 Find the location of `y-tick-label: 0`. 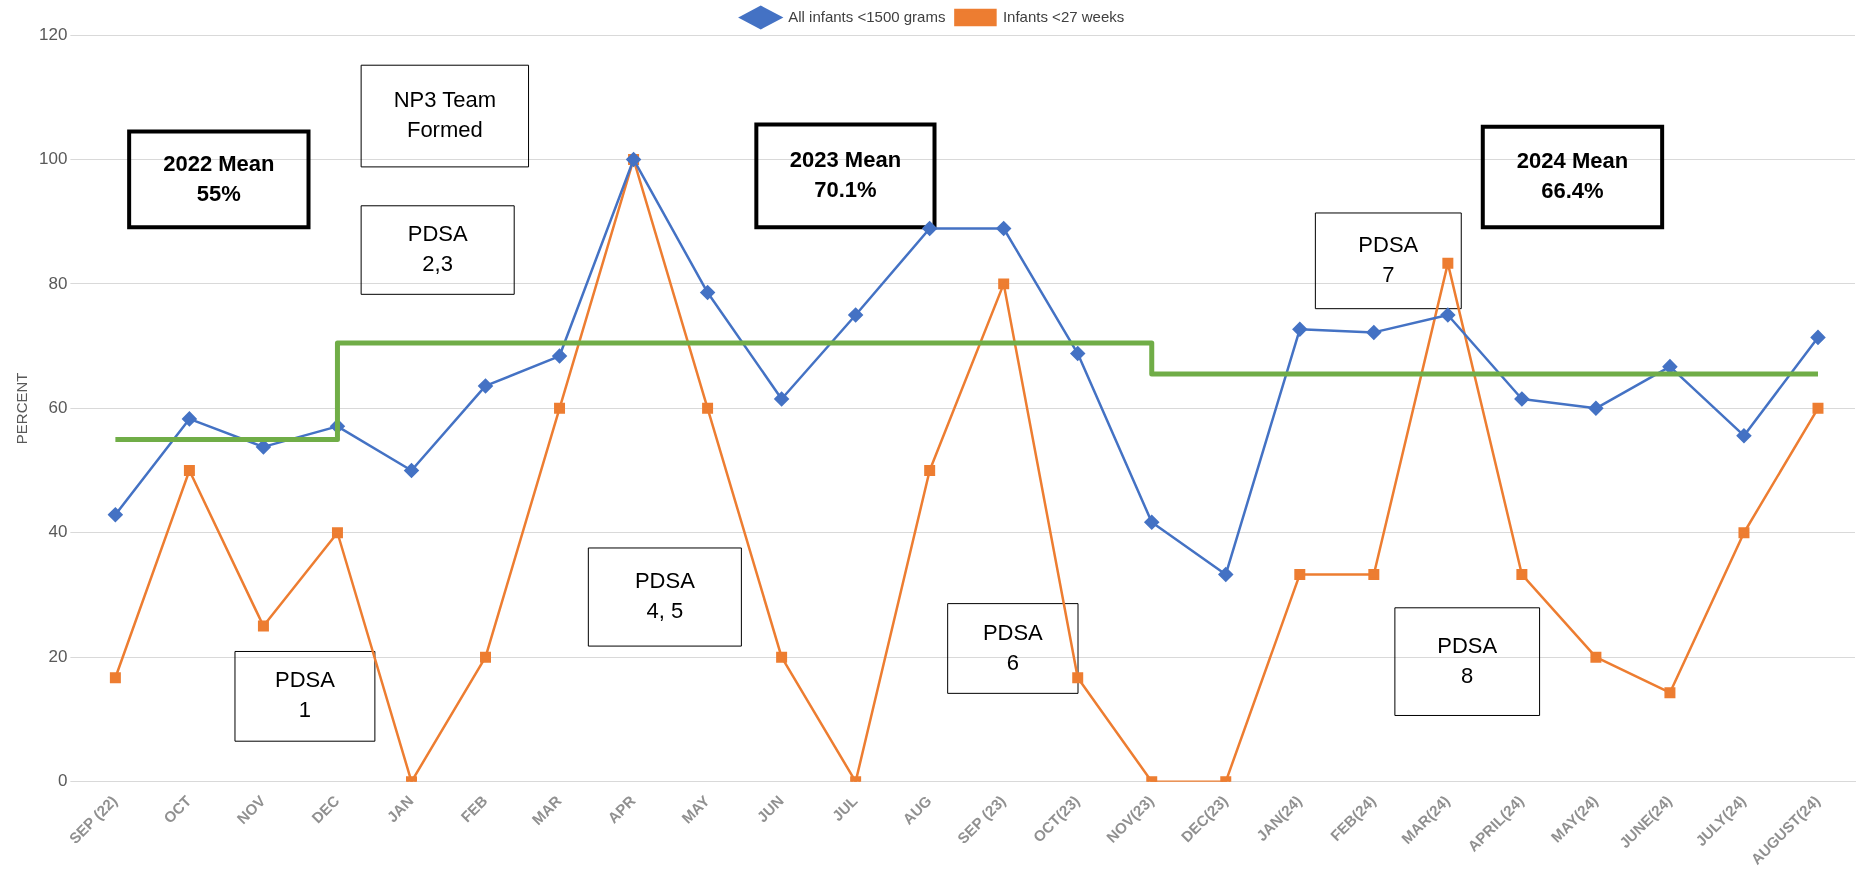

y-tick-label: 0 is located at coordinates (62, 781).